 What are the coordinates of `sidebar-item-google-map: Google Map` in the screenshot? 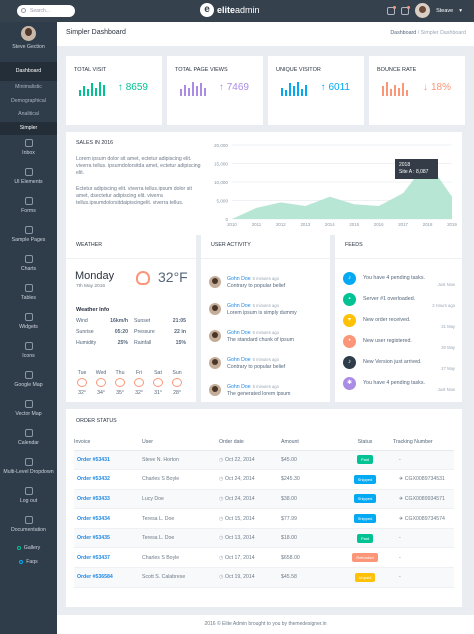 It's located at (28, 381).